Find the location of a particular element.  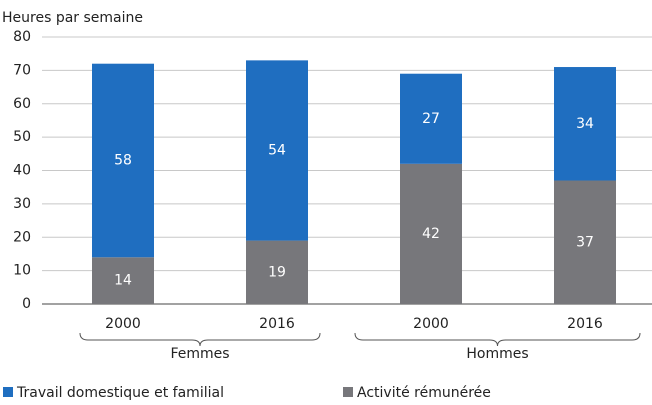

value-label: 58 is located at coordinates (123, 160).